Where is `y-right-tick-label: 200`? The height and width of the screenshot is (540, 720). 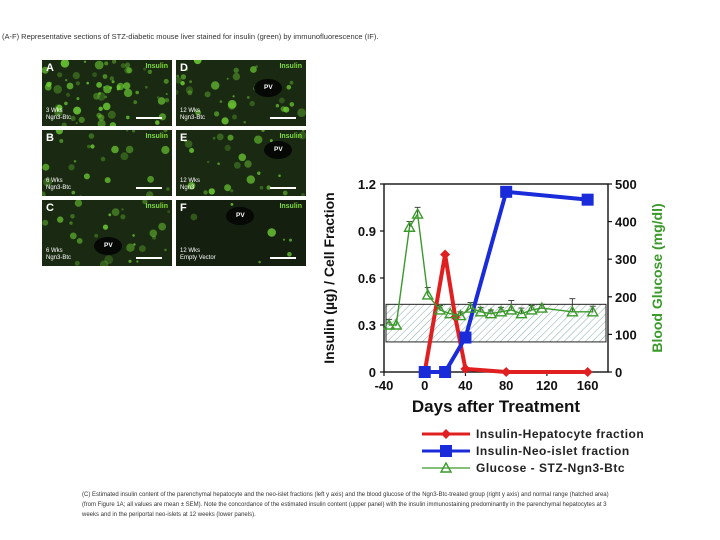 y-right-tick-label: 200 is located at coordinates (626, 297).